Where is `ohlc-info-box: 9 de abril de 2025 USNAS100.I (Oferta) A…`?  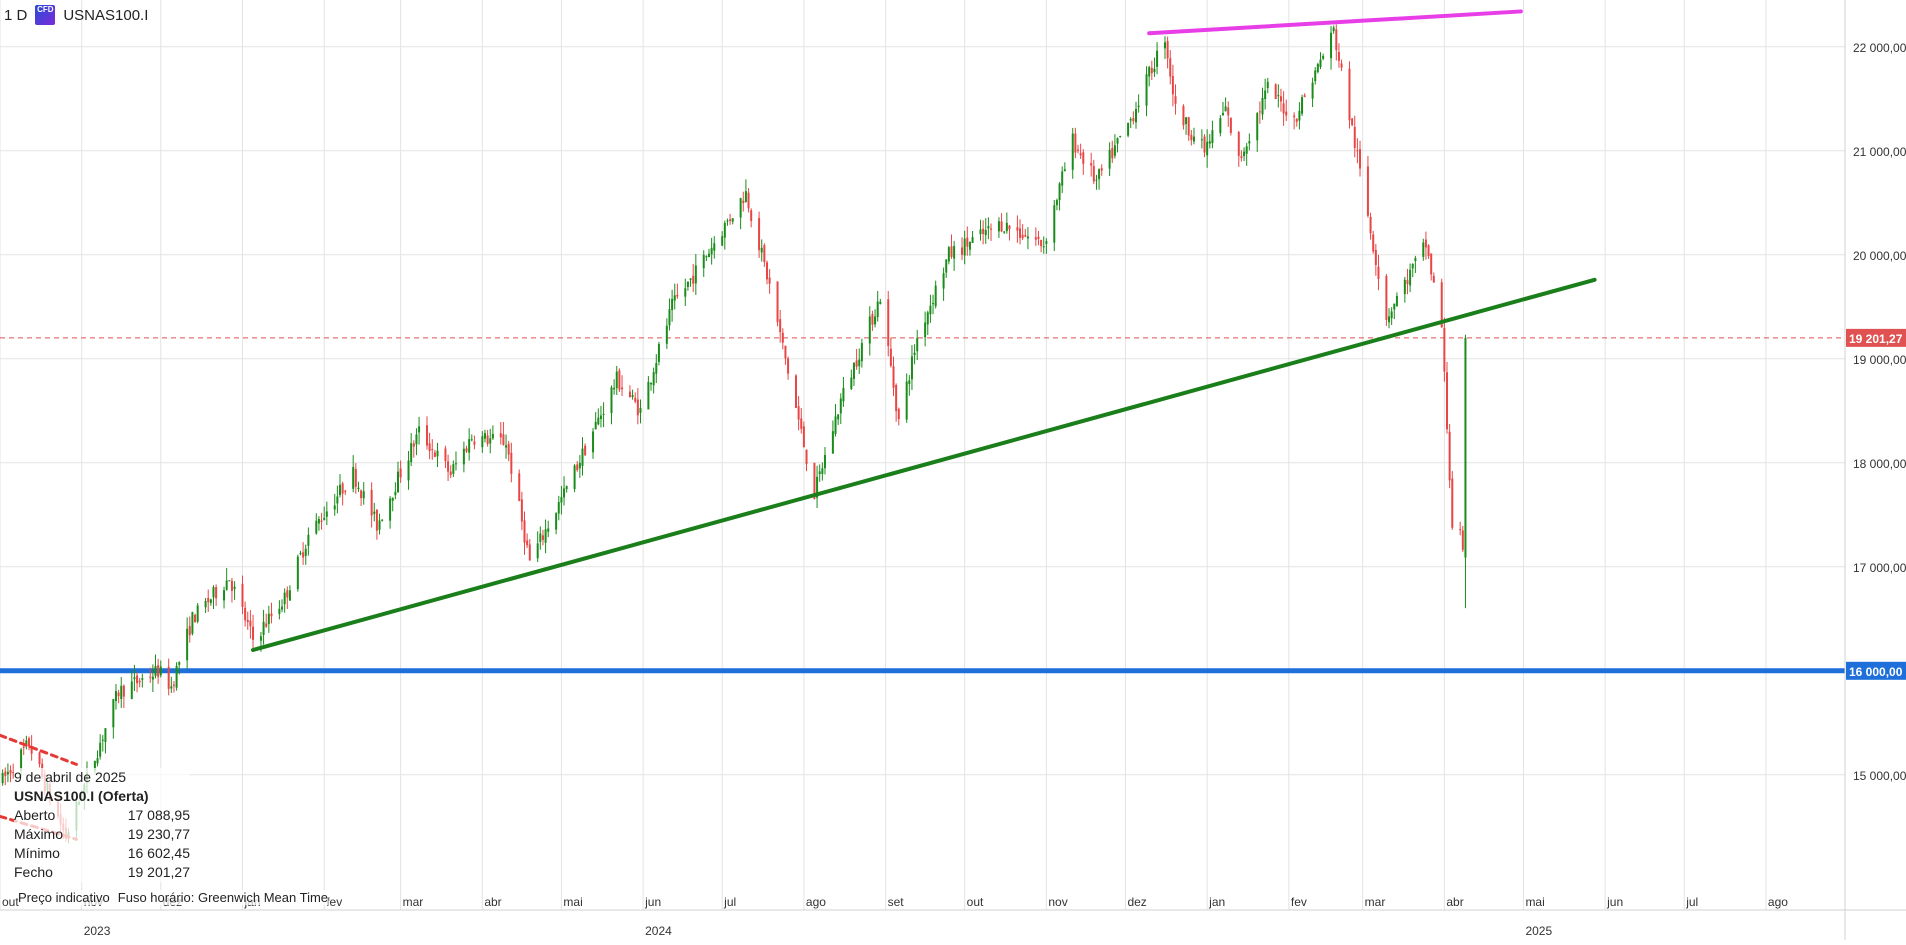
ohlc-info-box: 9 de abril de 2025 USNAS100.I (Oferta) A… is located at coordinates (102, 825).